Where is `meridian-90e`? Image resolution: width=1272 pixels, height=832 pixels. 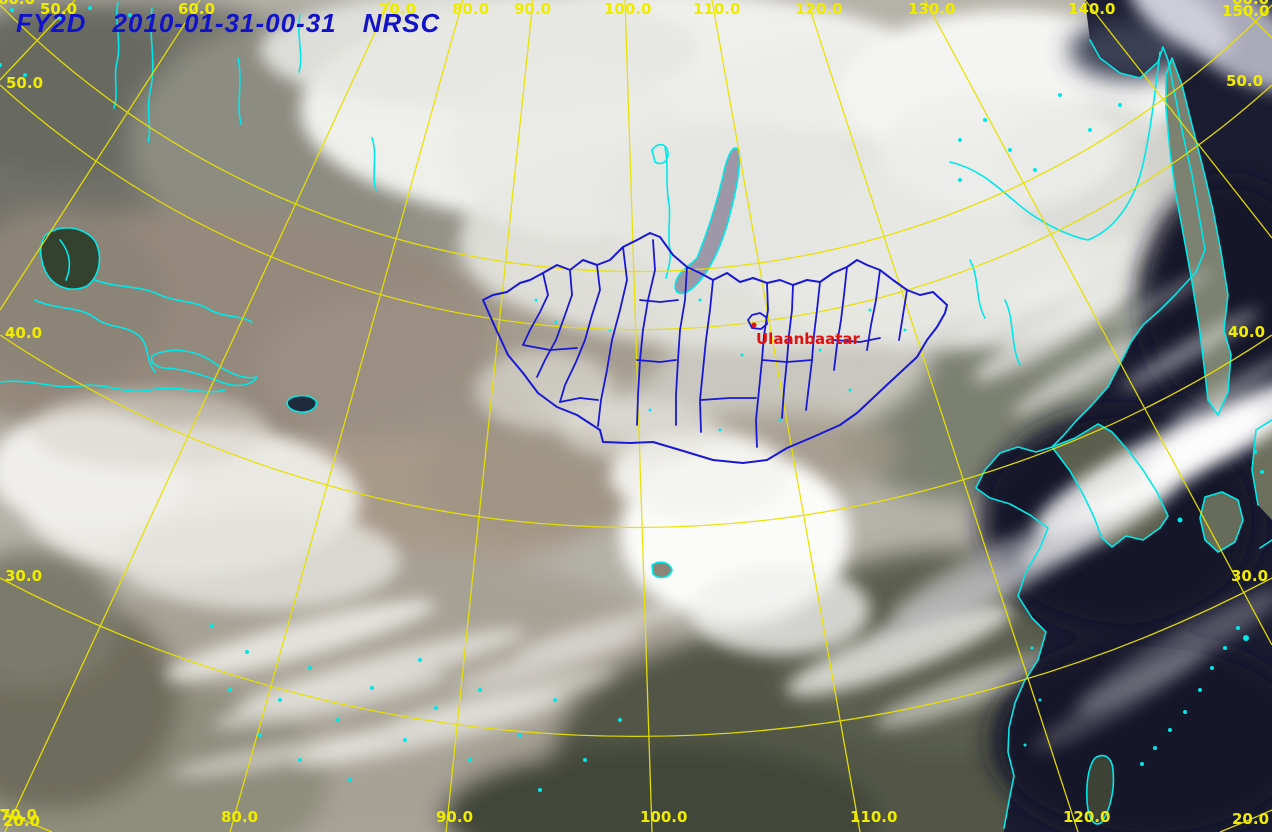
meridian-90e is located at coordinates (489, 416).